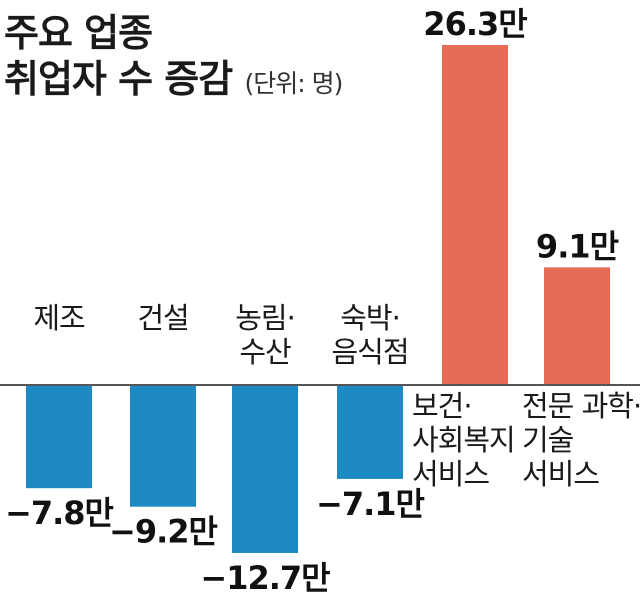 Image resolution: width=640 pixels, height=602 pixels. Describe the element at coordinates (463, 440) in the screenshot. I see `category-label-4: 보건· 사회복지 서비스` at that location.